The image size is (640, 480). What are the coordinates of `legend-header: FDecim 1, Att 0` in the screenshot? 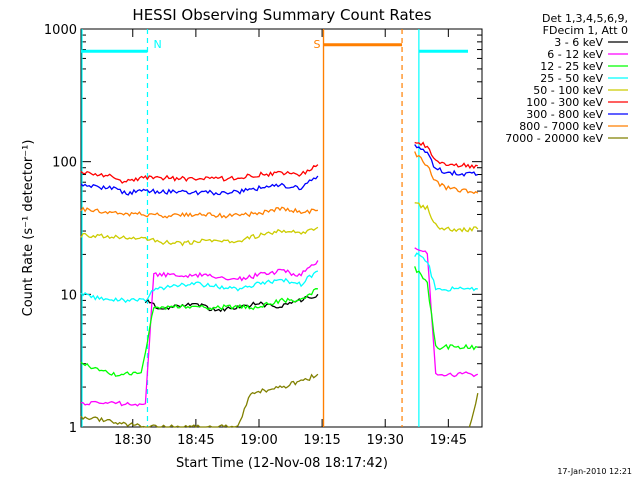 It's located at (585, 30).